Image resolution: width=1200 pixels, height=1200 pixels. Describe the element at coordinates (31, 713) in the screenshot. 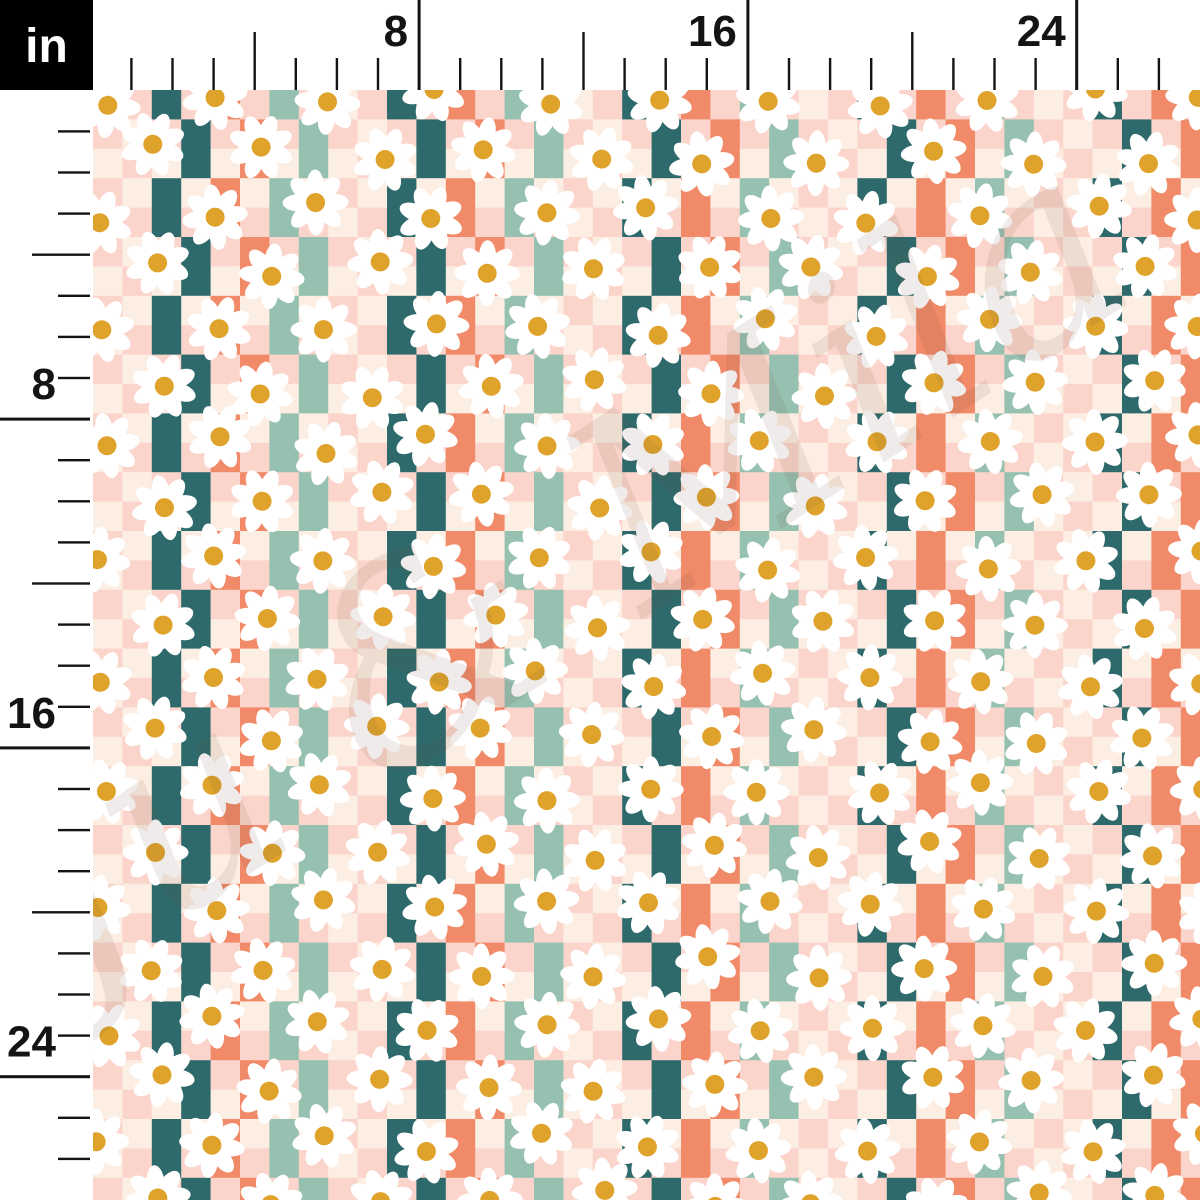

I see `ruler-left-label-16in: 16` at that location.